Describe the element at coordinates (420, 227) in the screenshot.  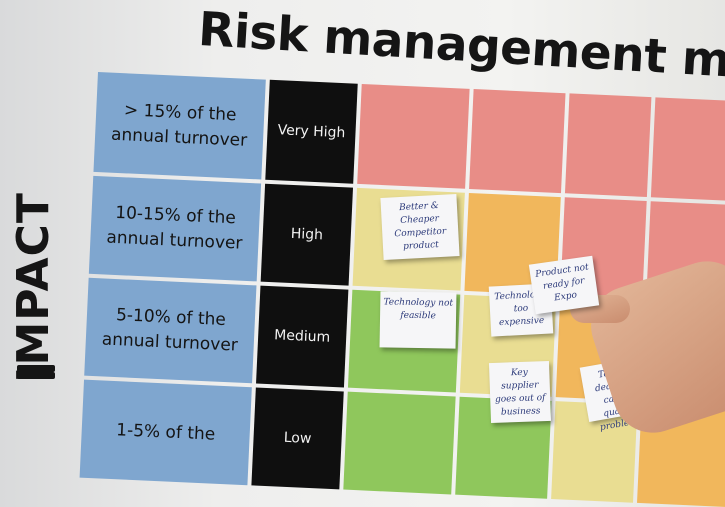
I see `sticky-note: Better & Cheaper Competitor product` at that location.